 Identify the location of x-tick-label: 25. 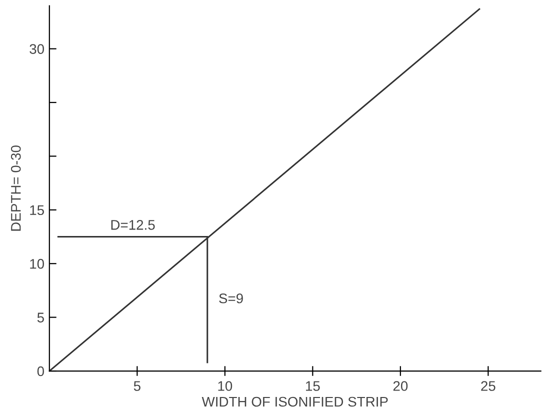
(488, 386).